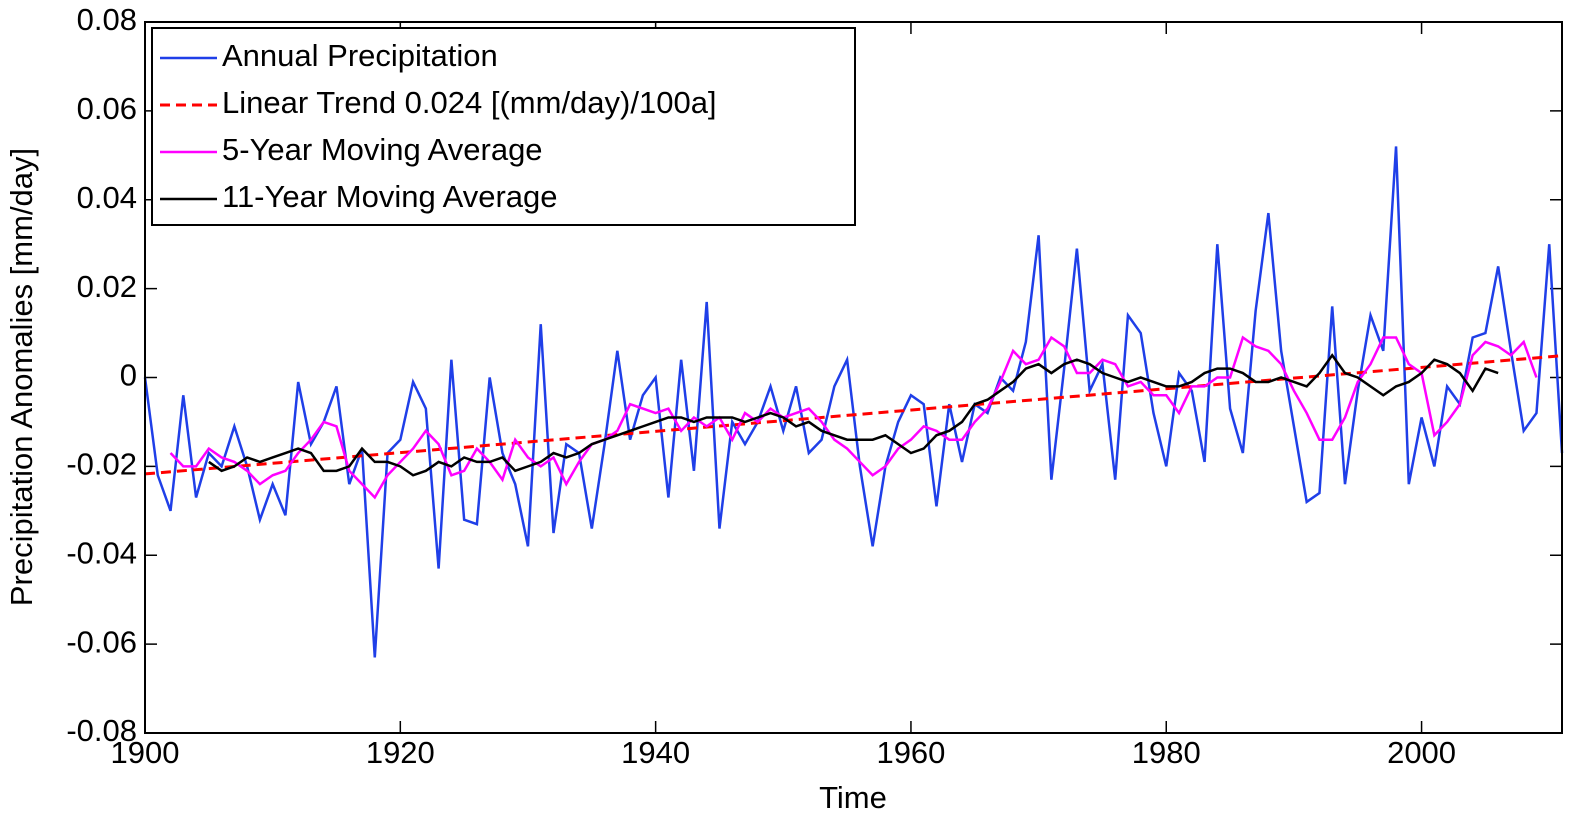  What do you see at coordinates (21, 377) in the screenshot?
I see `y-axis-label: Precipitation Anomalies [mm/day]` at bounding box center [21, 377].